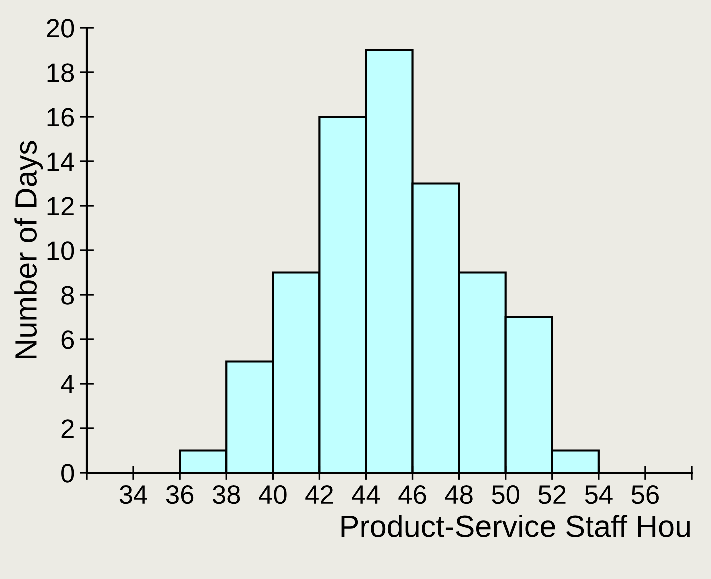  I want to click on x-tick-label: 56, so click(645, 495).